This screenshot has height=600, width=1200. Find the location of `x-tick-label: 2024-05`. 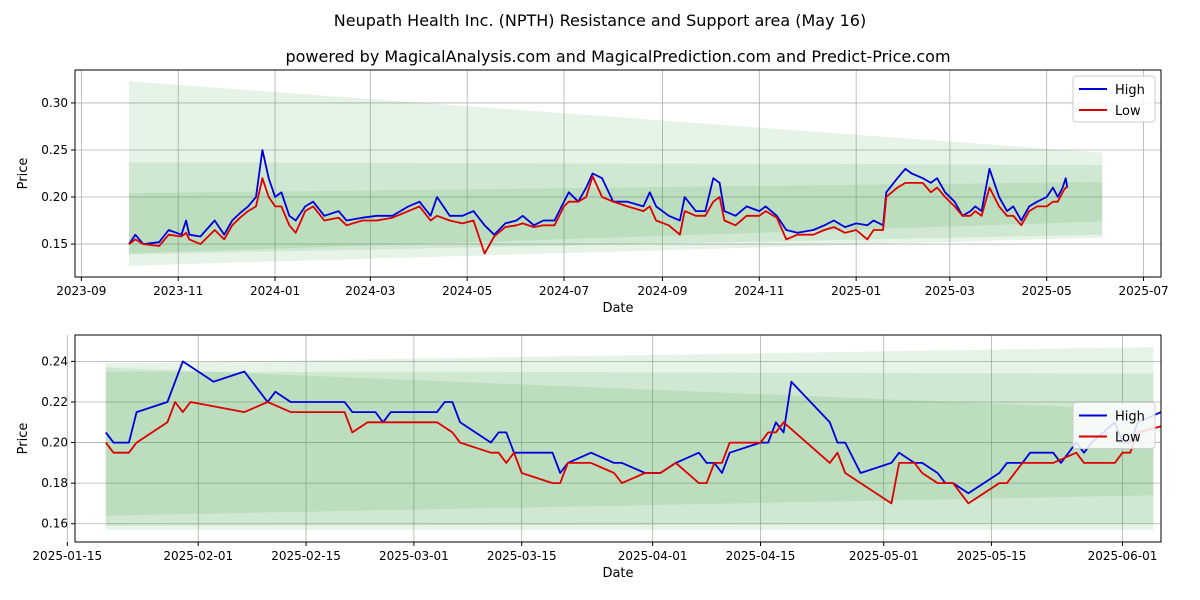

x-tick-label: 2024-05 is located at coordinates (467, 291).